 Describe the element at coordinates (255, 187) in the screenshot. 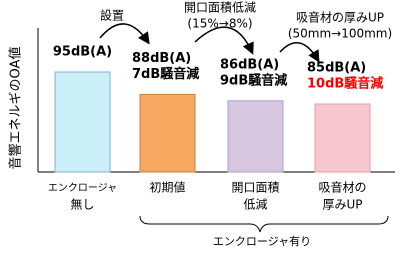

I see `x-tick-label: 開口面積` at that location.